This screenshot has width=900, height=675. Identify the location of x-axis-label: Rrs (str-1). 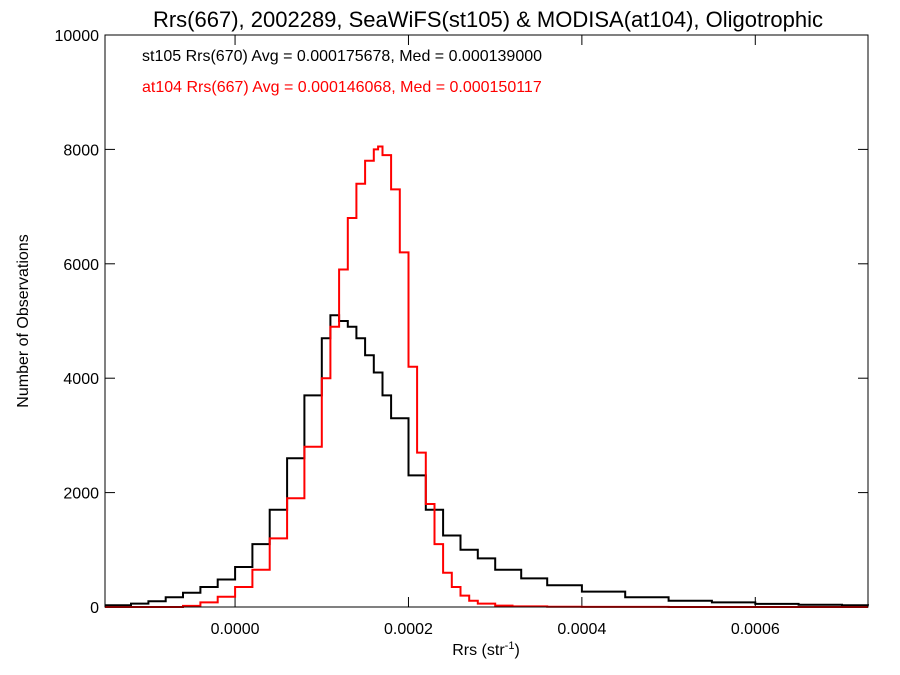
(486, 649).